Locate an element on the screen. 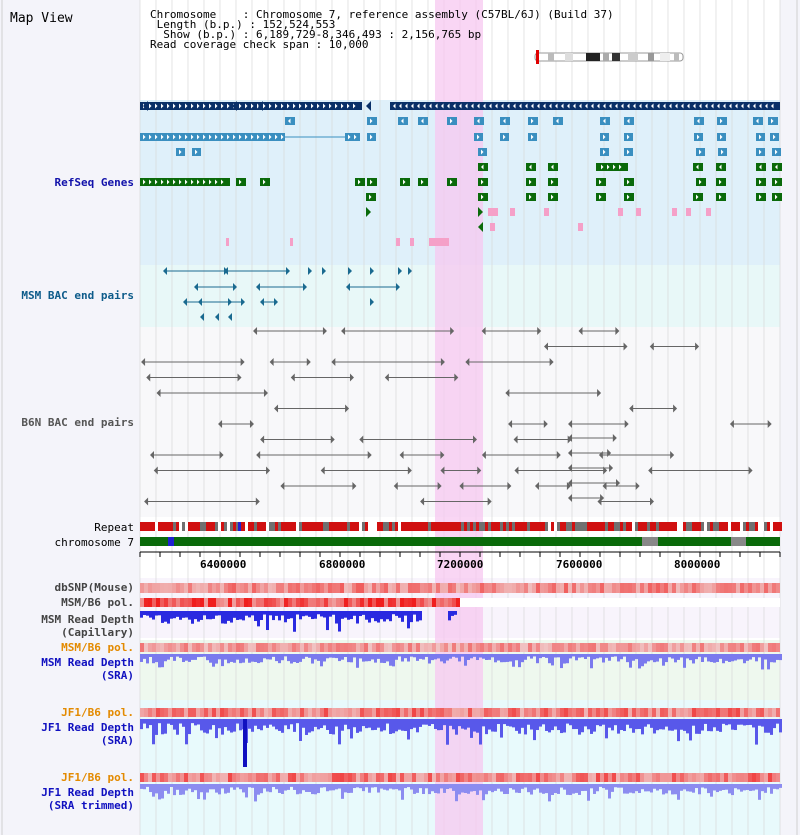  track-label-jf1-b6-pol: JF1/B6 pol. is located at coordinates (97, 712).